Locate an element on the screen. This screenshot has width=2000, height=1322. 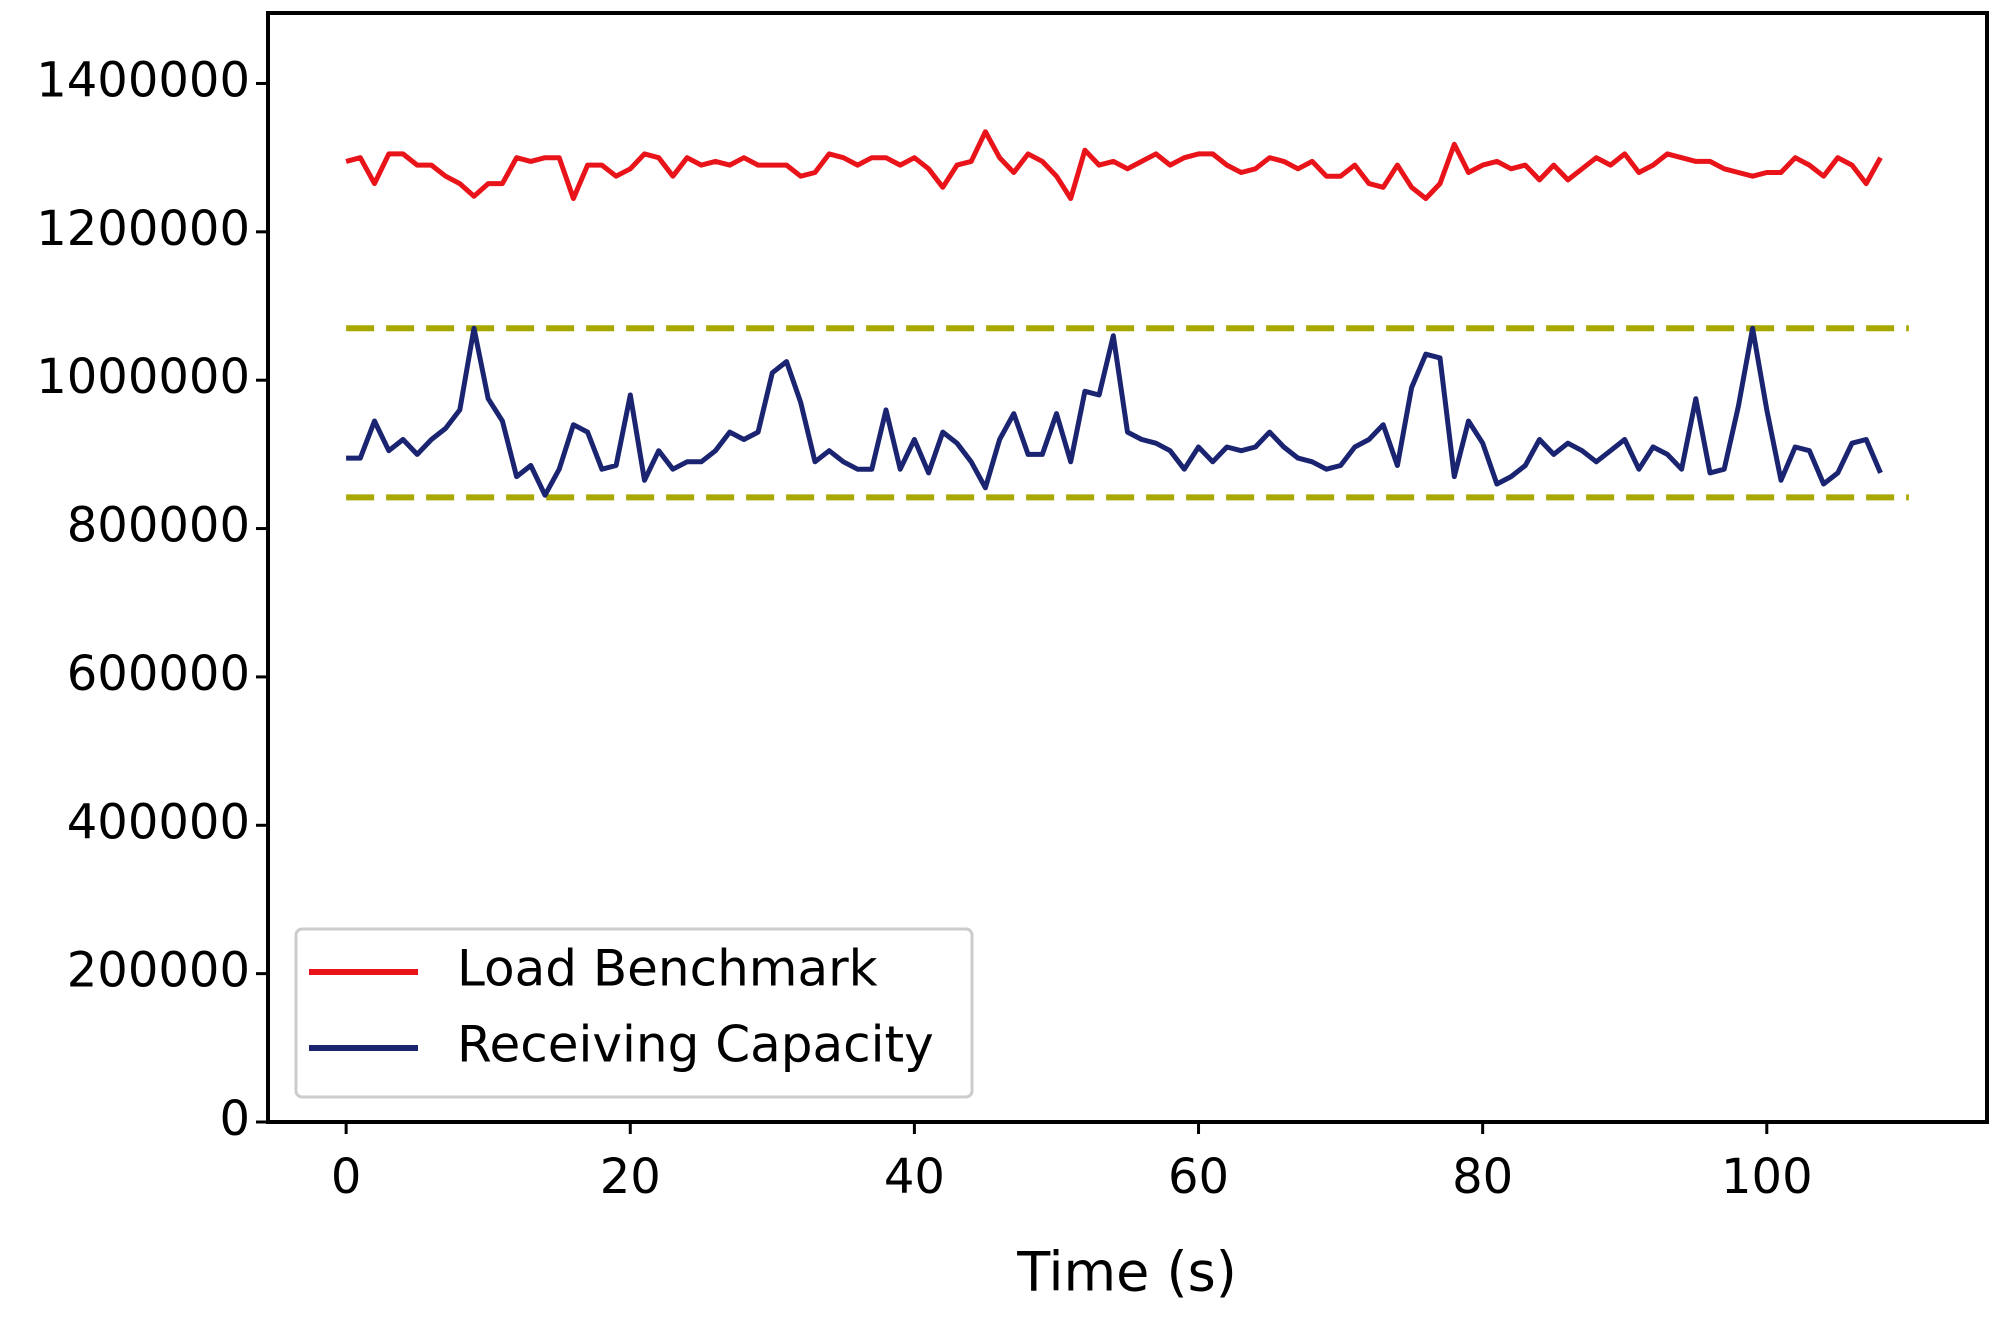
y-tick-label: 1000000 is located at coordinates (143, 377).